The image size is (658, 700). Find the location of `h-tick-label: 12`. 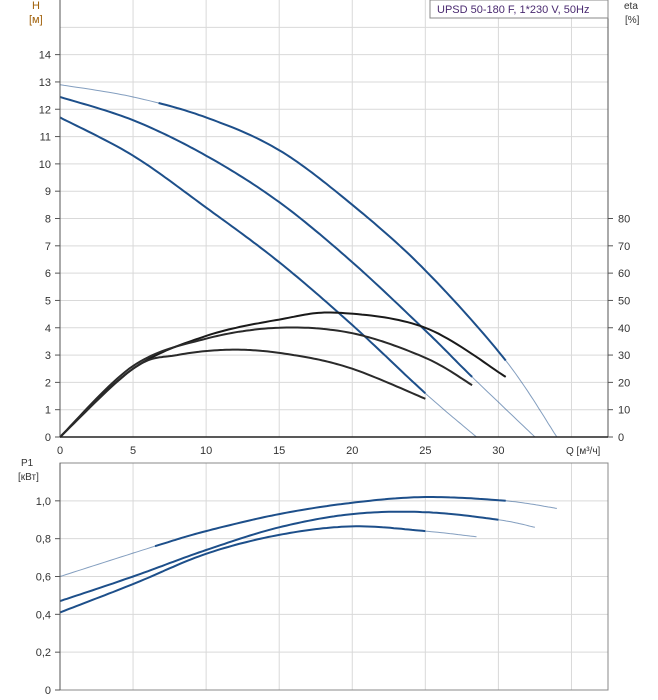

h-tick-label: 12 is located at coordinates (45, 110).